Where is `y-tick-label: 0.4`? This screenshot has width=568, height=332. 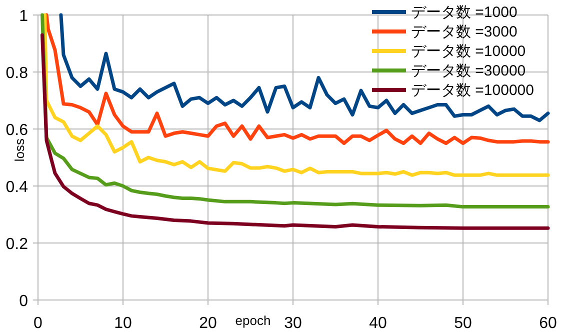
y-tick-label: 0.4 is located at coordinates (17, 187).